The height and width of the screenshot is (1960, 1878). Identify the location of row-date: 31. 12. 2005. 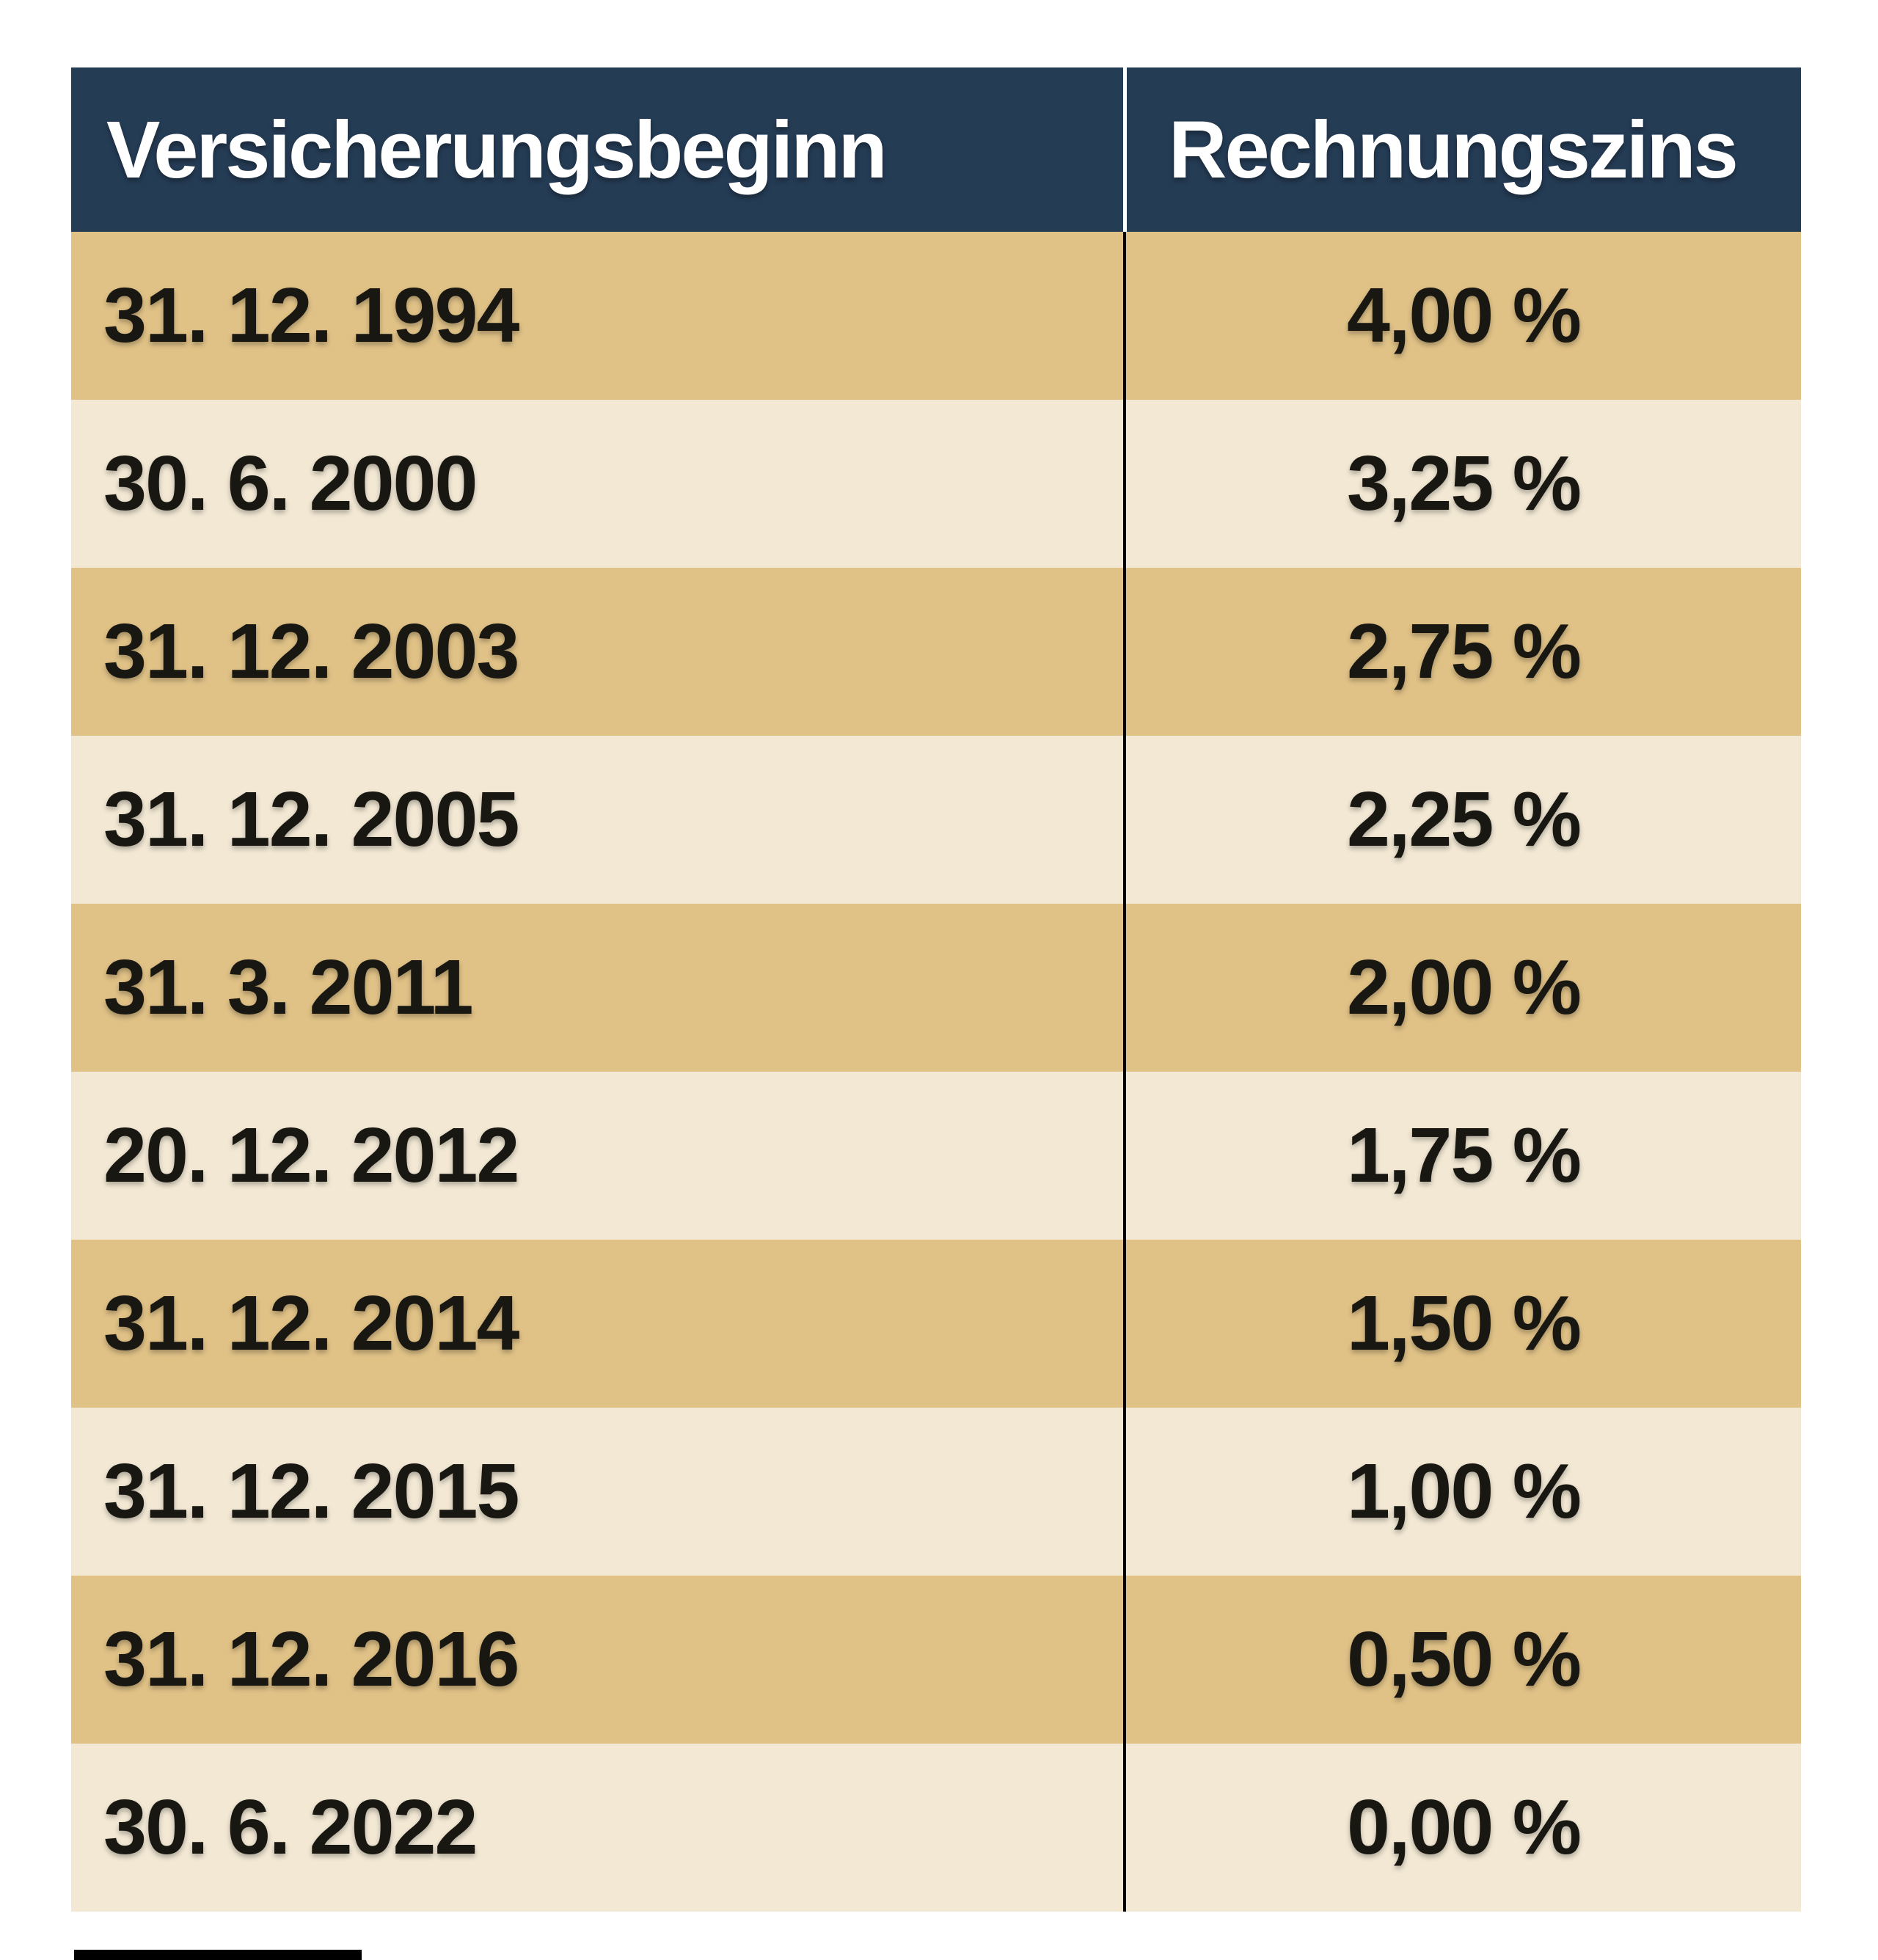
(311, 819).